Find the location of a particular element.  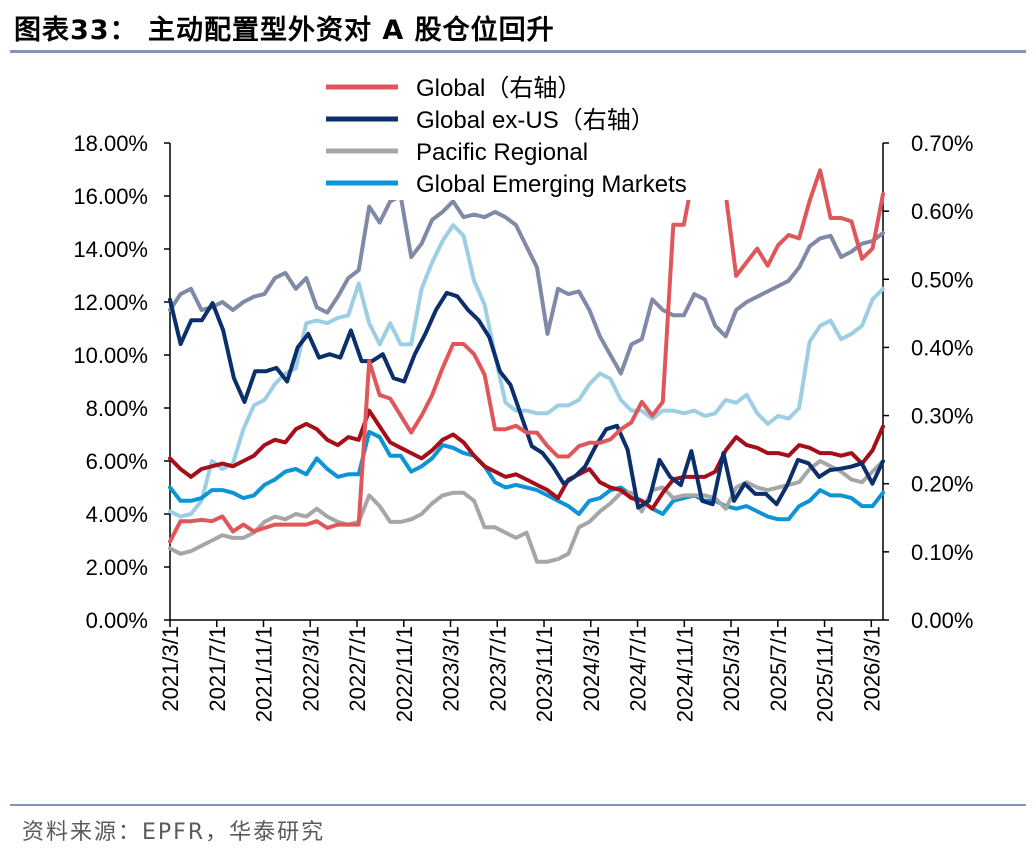

left-axis-tick-label: 10.00% is located at coordinates (110, 355).